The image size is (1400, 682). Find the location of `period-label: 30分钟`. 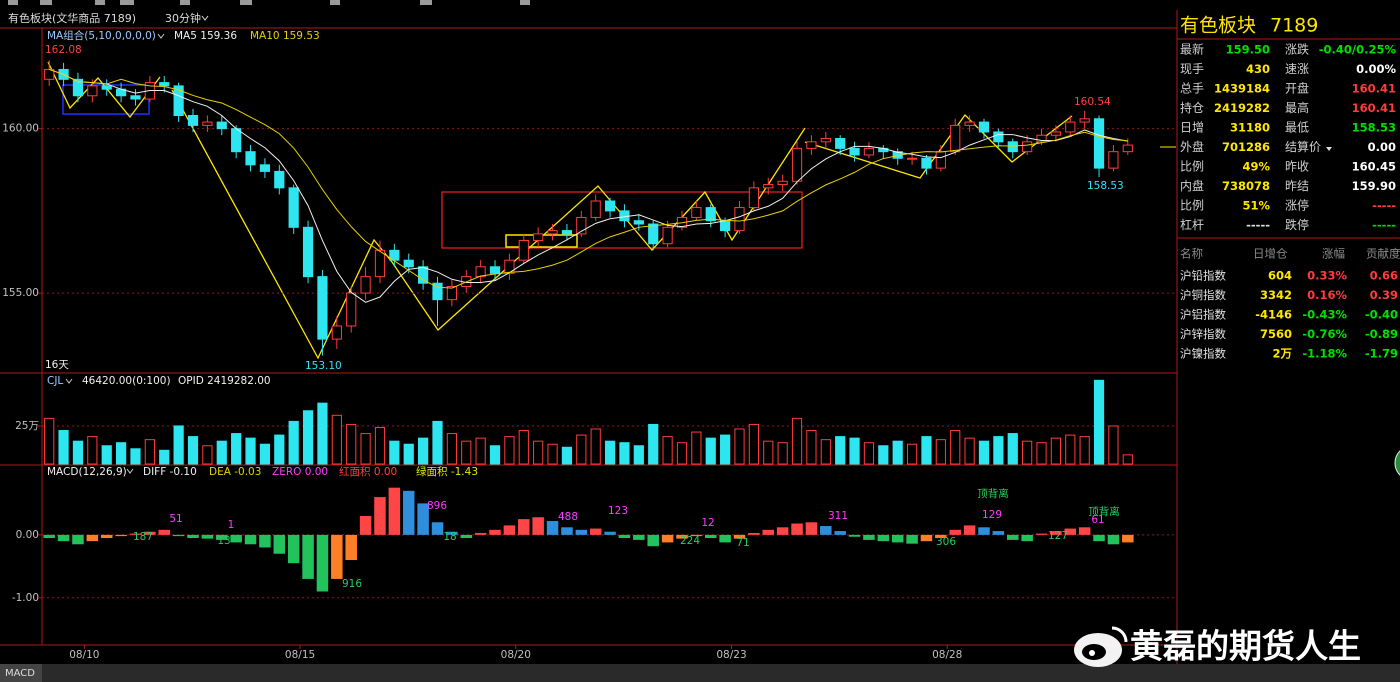

period-label: 30分钟 is located at coordinates (183, 18).